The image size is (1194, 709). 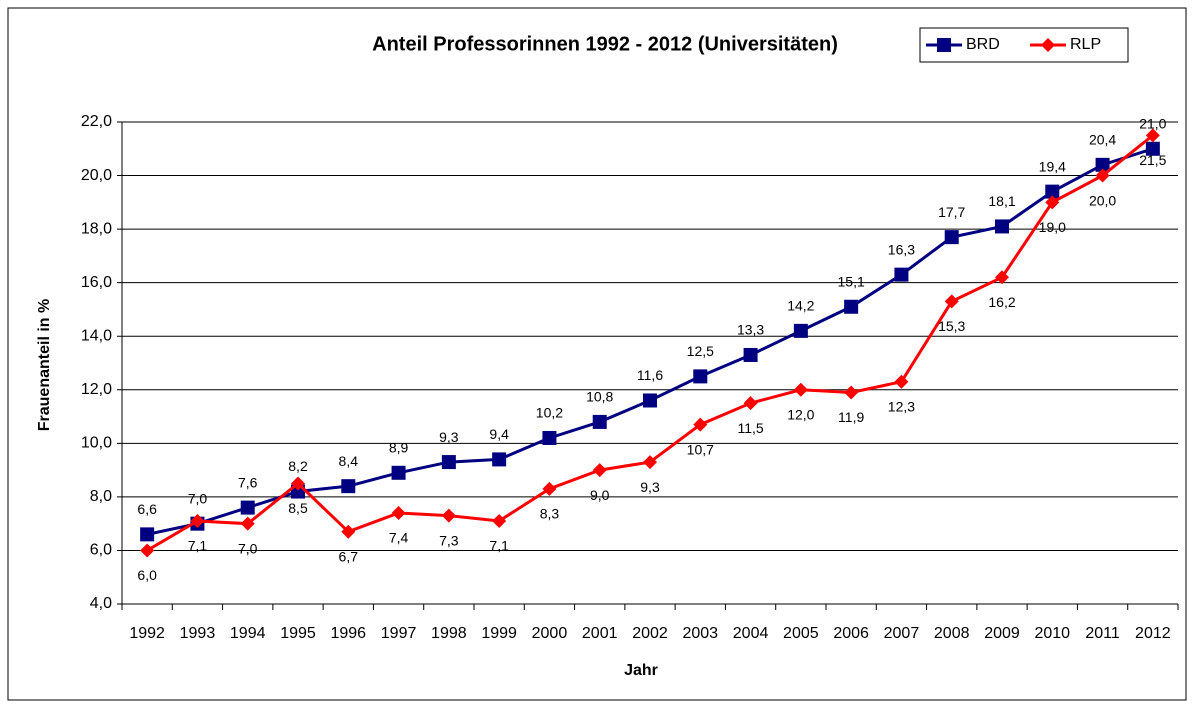 I want to click on x-tick-label: 2003, so click(x=700, y=633).